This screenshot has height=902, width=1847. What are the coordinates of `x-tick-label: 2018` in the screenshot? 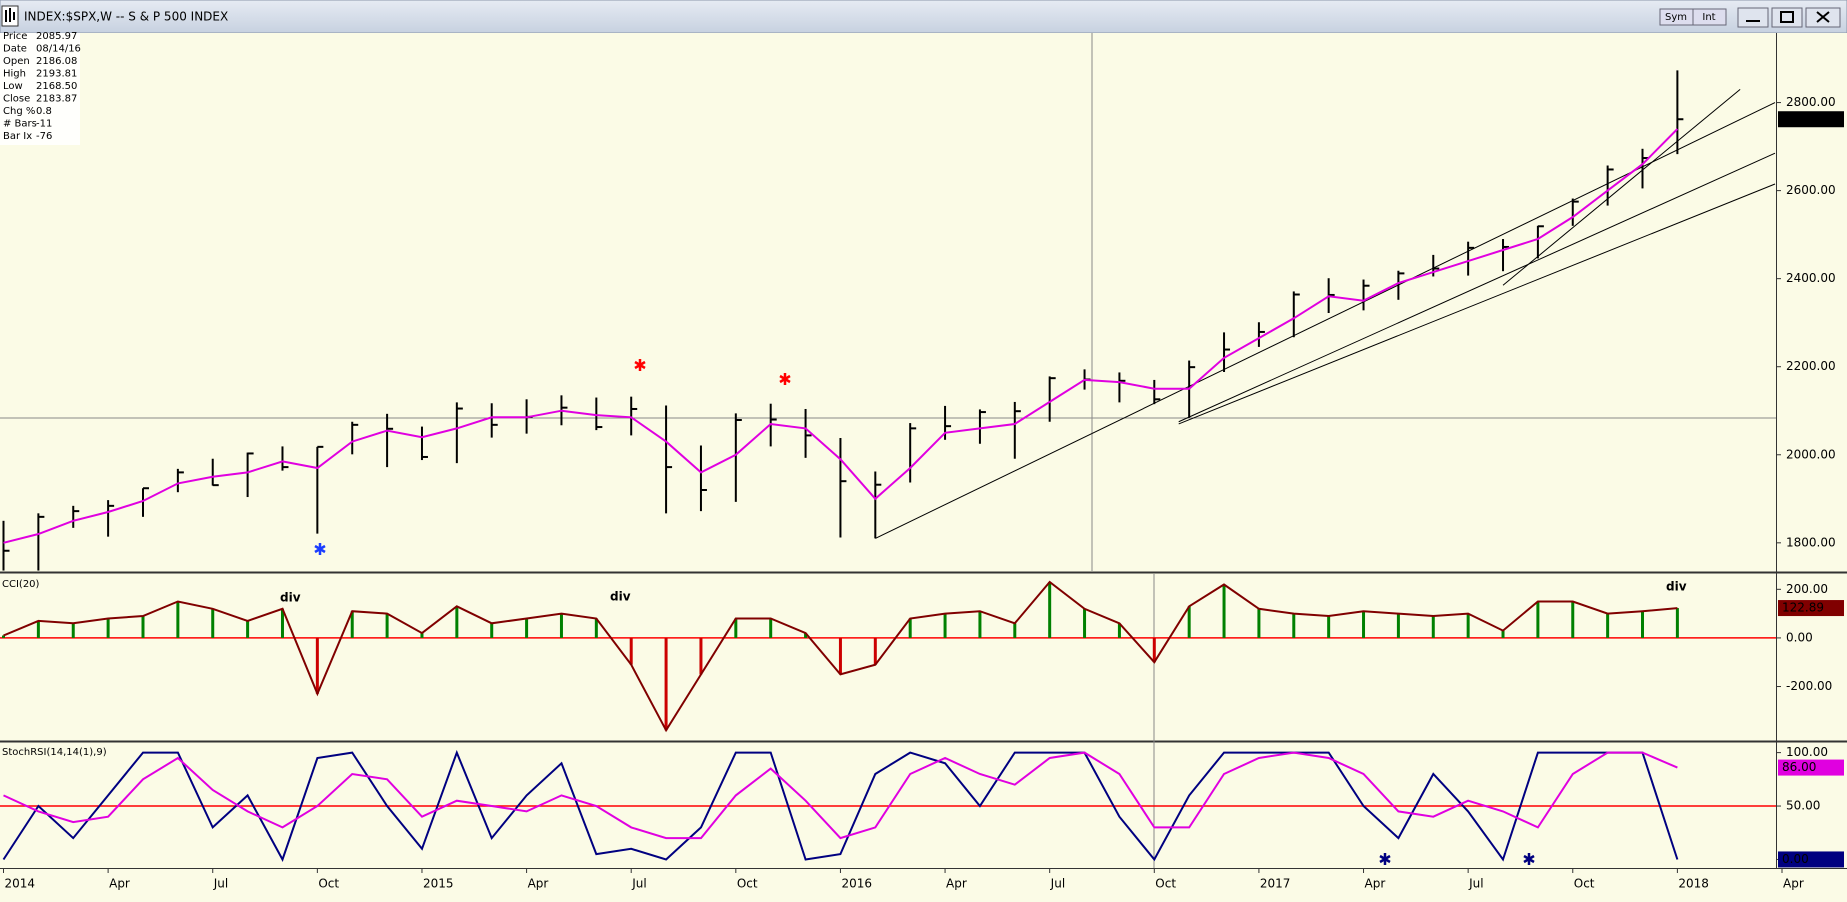 It's located at (1693, 884).